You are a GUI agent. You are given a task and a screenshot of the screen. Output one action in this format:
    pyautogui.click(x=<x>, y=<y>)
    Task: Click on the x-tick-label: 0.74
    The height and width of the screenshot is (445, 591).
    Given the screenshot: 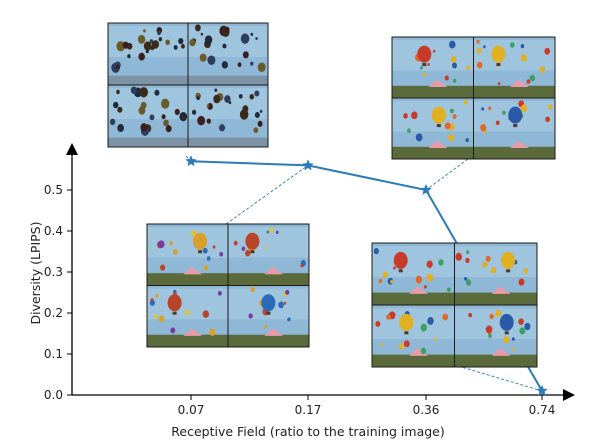 What is the action you would take?
    pyautogui.click(x=542, y=410)
    